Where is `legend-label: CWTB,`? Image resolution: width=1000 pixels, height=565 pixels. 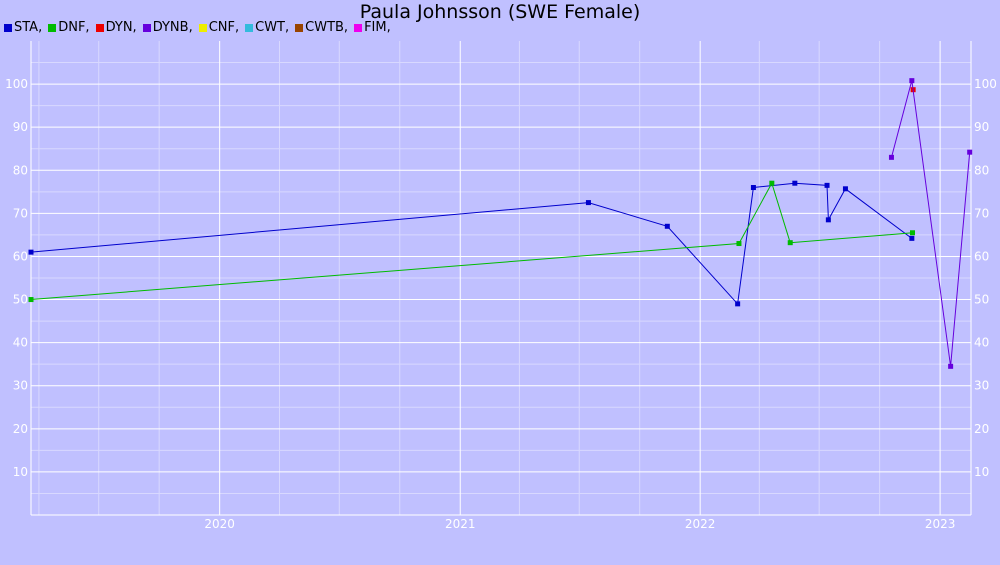 legend-label: CWTB, is located at coordinates (327, 27).